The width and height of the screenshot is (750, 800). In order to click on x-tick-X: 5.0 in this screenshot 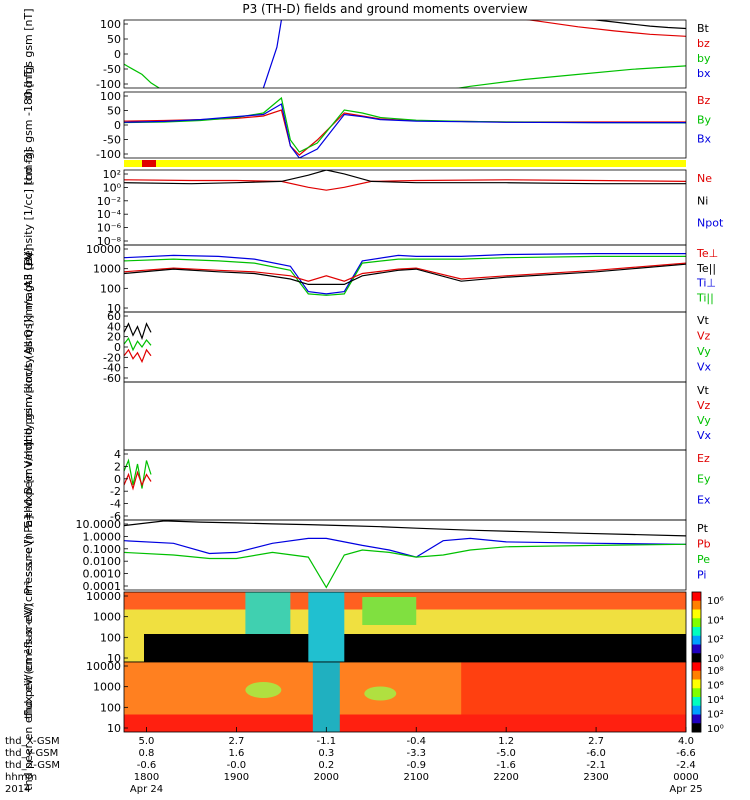, I will do `click(147, 741)`.